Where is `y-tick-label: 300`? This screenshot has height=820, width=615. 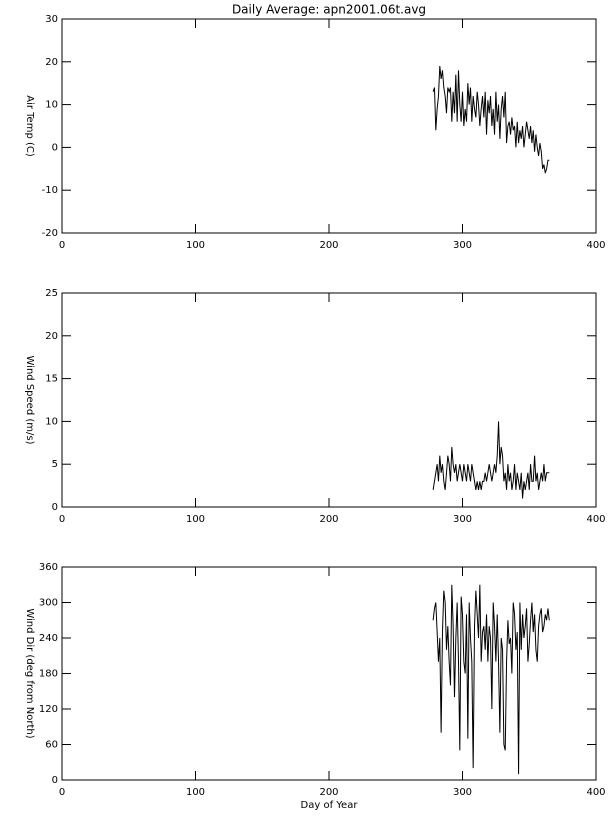
y-tick-label: 300 is located at coordinates (48, 603).